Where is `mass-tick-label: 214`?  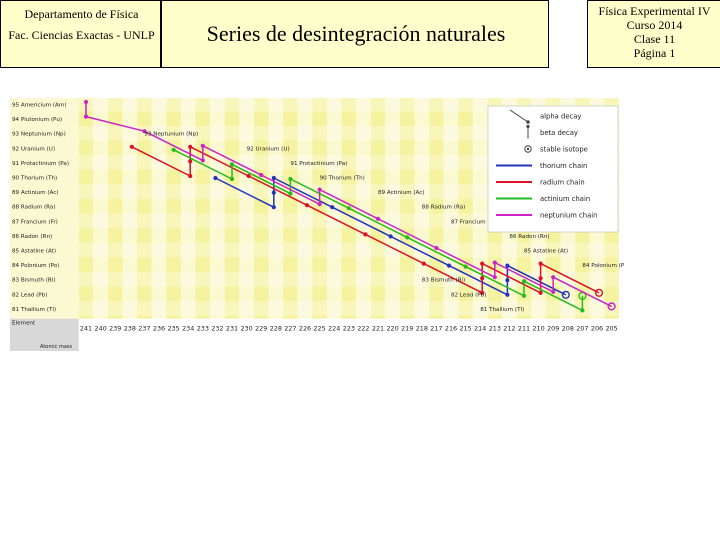
mass-tick-label: 214 is located at coordinates (480, 329).